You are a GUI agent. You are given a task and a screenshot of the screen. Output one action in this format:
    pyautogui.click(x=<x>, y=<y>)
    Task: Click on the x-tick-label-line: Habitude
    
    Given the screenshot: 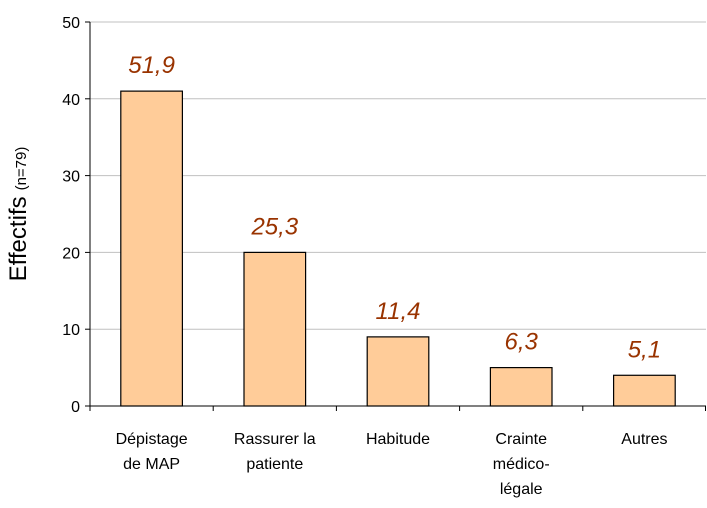 What is the action you would take?
    pyautogui.click(x=398, y=439)
    